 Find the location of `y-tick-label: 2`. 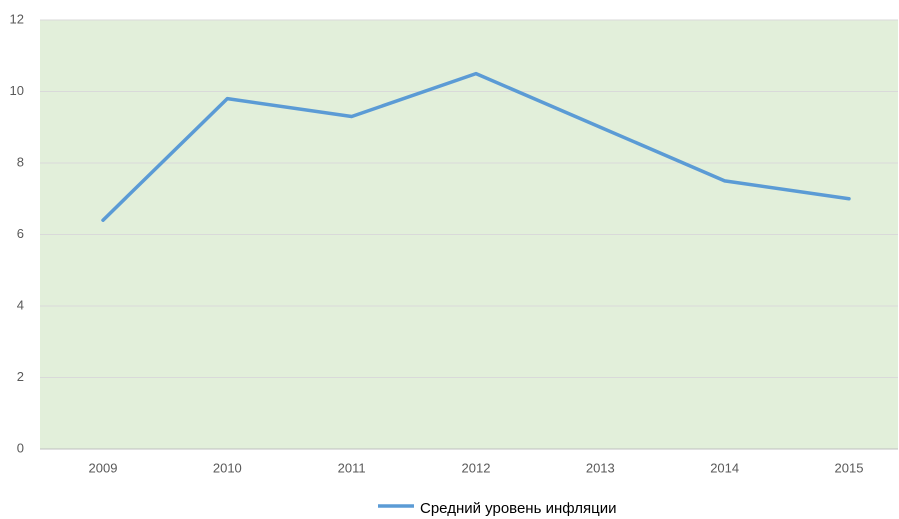

y-tick-label: 2 is located at coordinates (20, 376).